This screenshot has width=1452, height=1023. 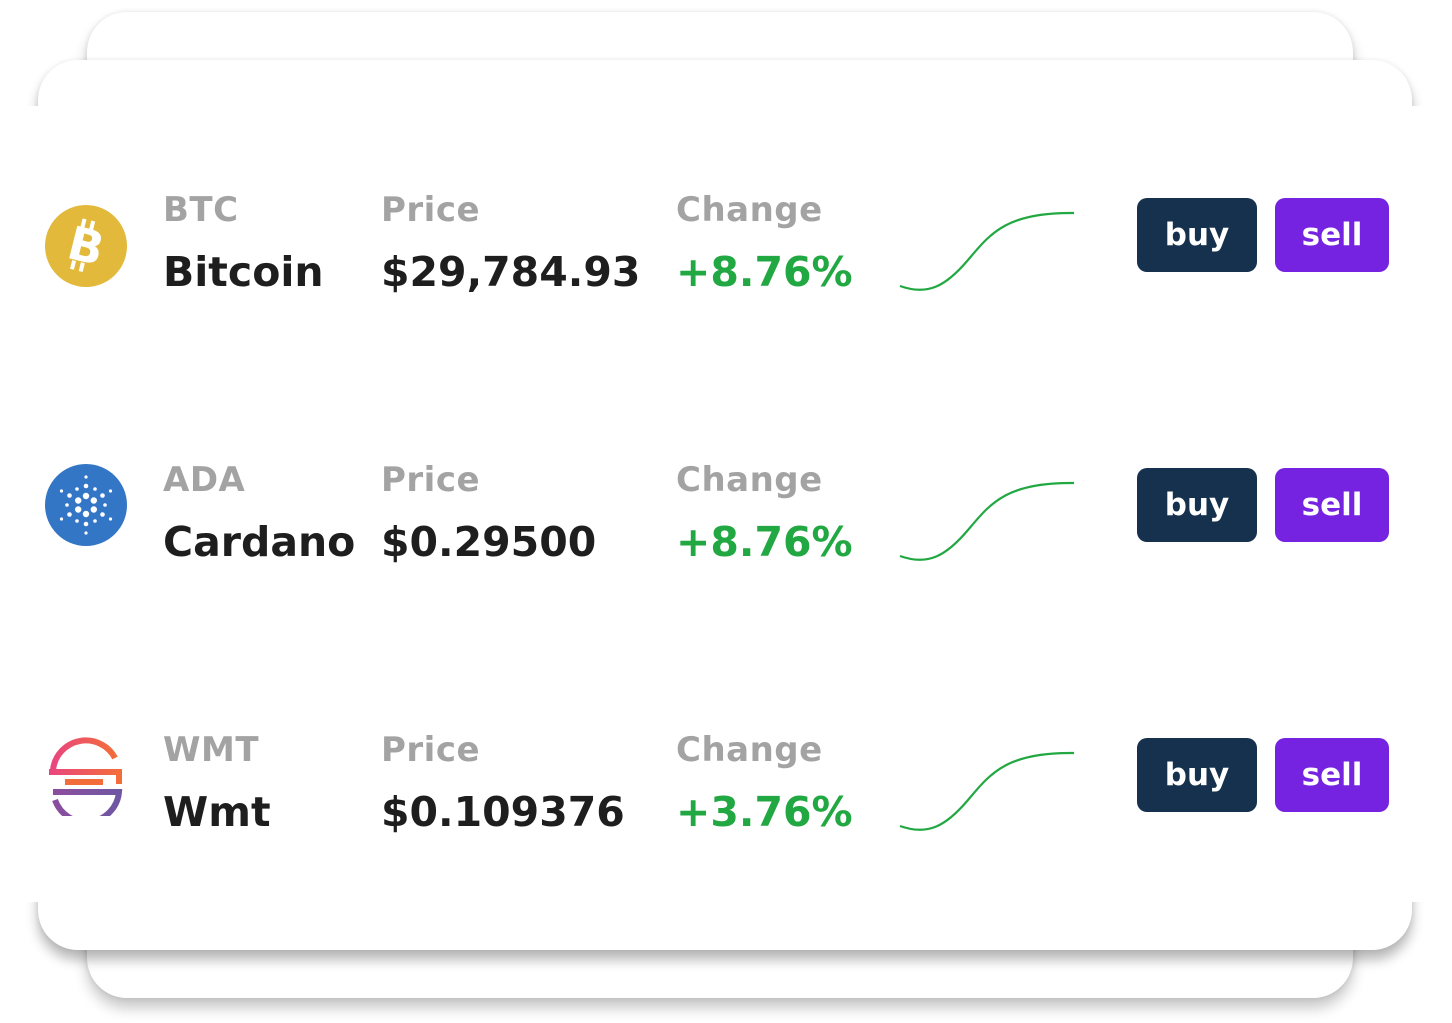 What do you see at coordinates (243, 272) in the screenshot?
I see `asset-name: Bitcoin` at bounding box center [243, 272].